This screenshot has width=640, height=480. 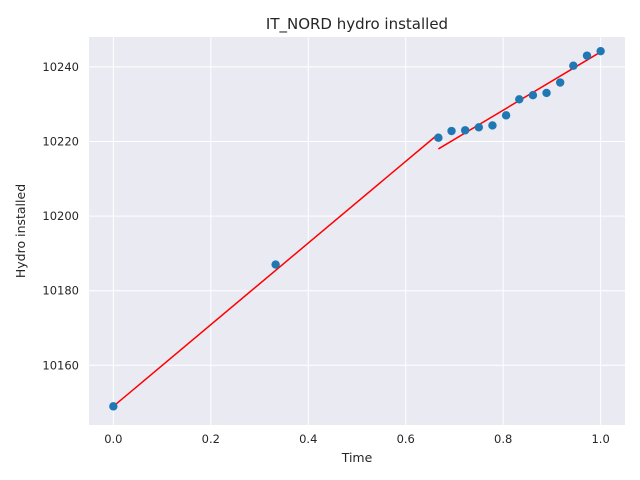 I want to click on y-tick-labels: 10160 10180 10200 10220 10240, so click(x=60, y=216).